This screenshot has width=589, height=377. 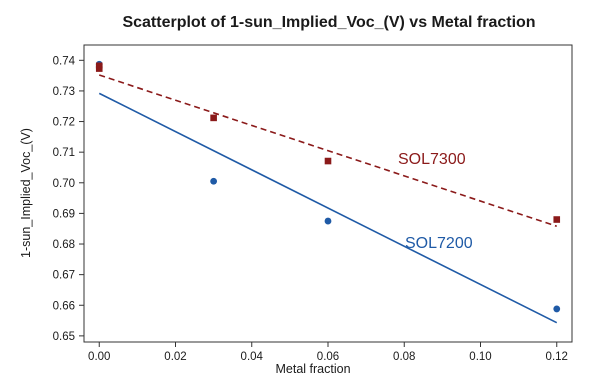 I want to click on y-axis-ticks: 0.65 0.66 0.67 0.68 0.69 0.70 0.71 0.72 0.73 0.74, so click(x=68, y=199).